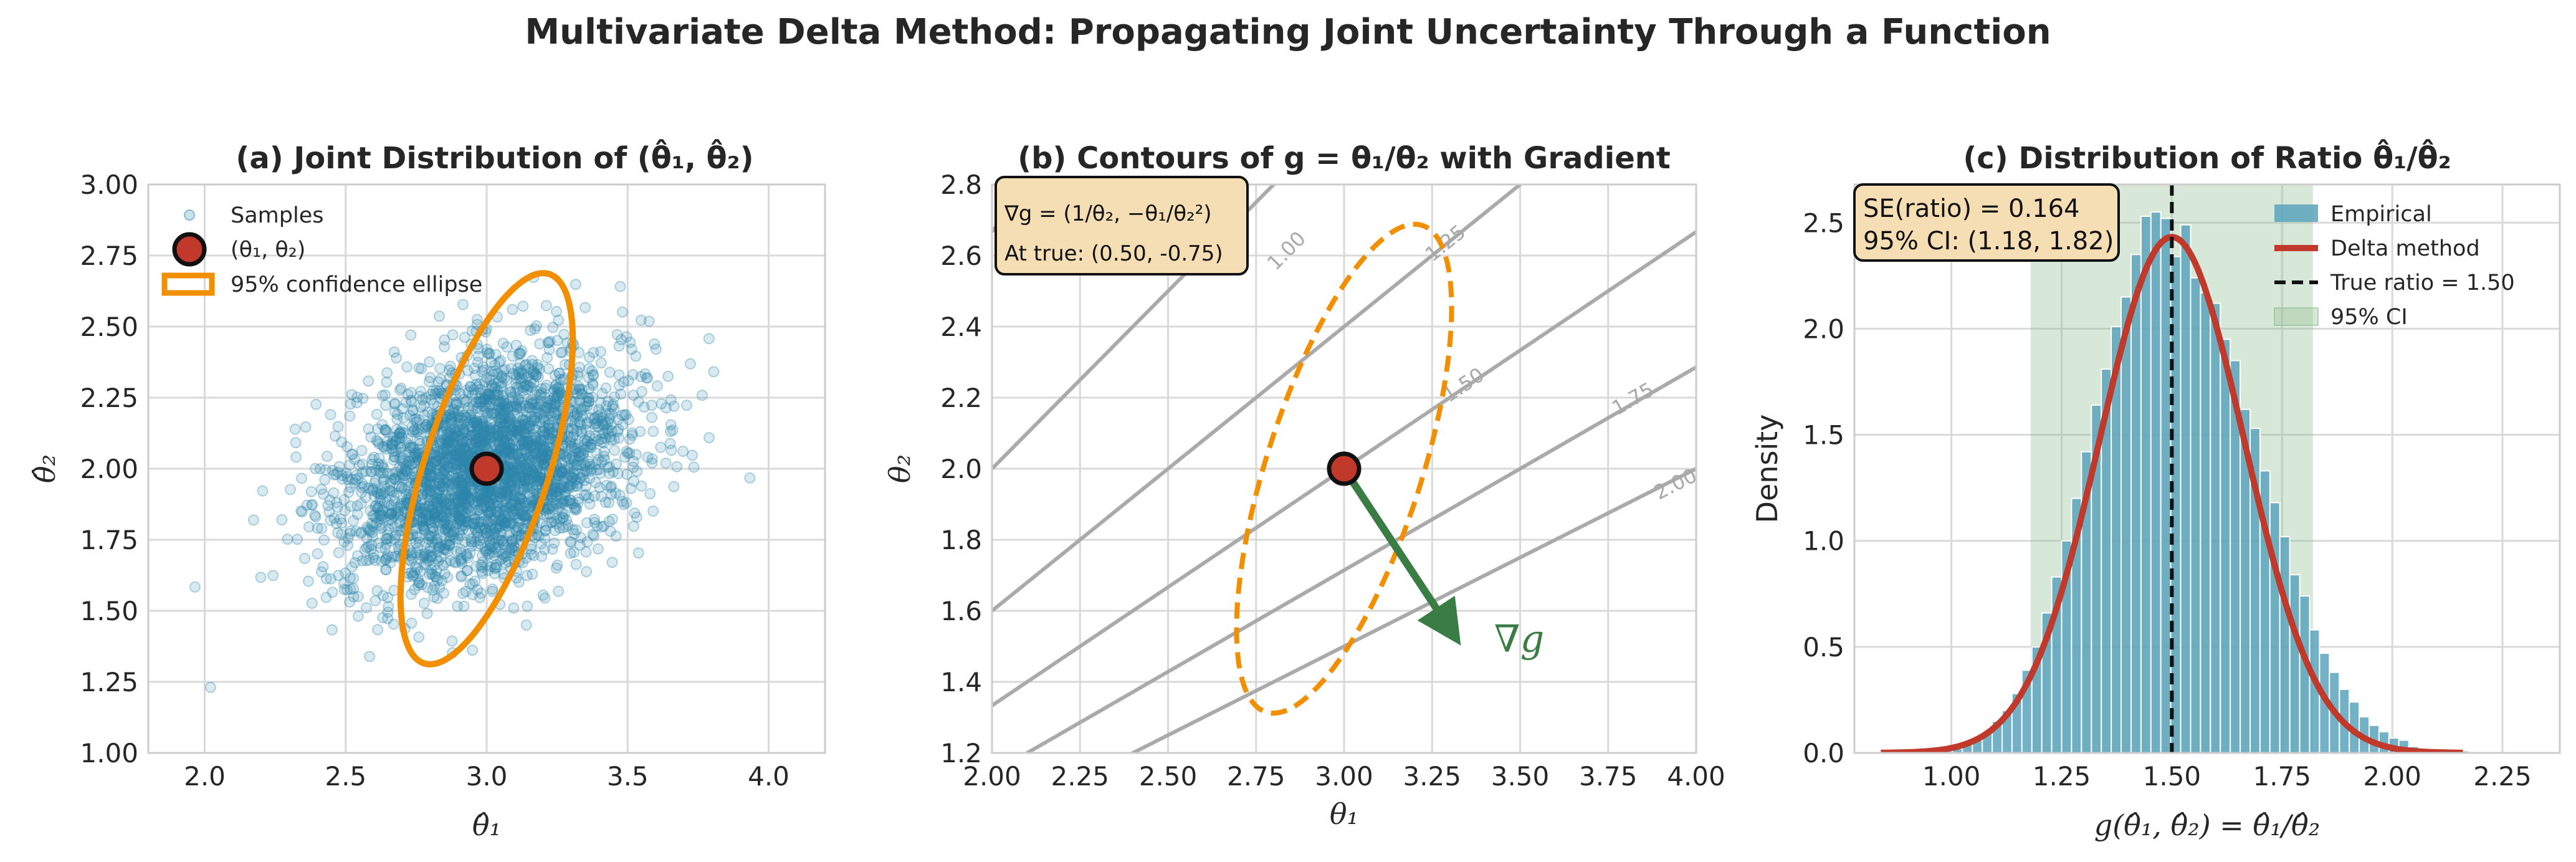  Describe the element at coordinates (189, 249) in the screenshot. I see `legend-true-point-marker` at that location.